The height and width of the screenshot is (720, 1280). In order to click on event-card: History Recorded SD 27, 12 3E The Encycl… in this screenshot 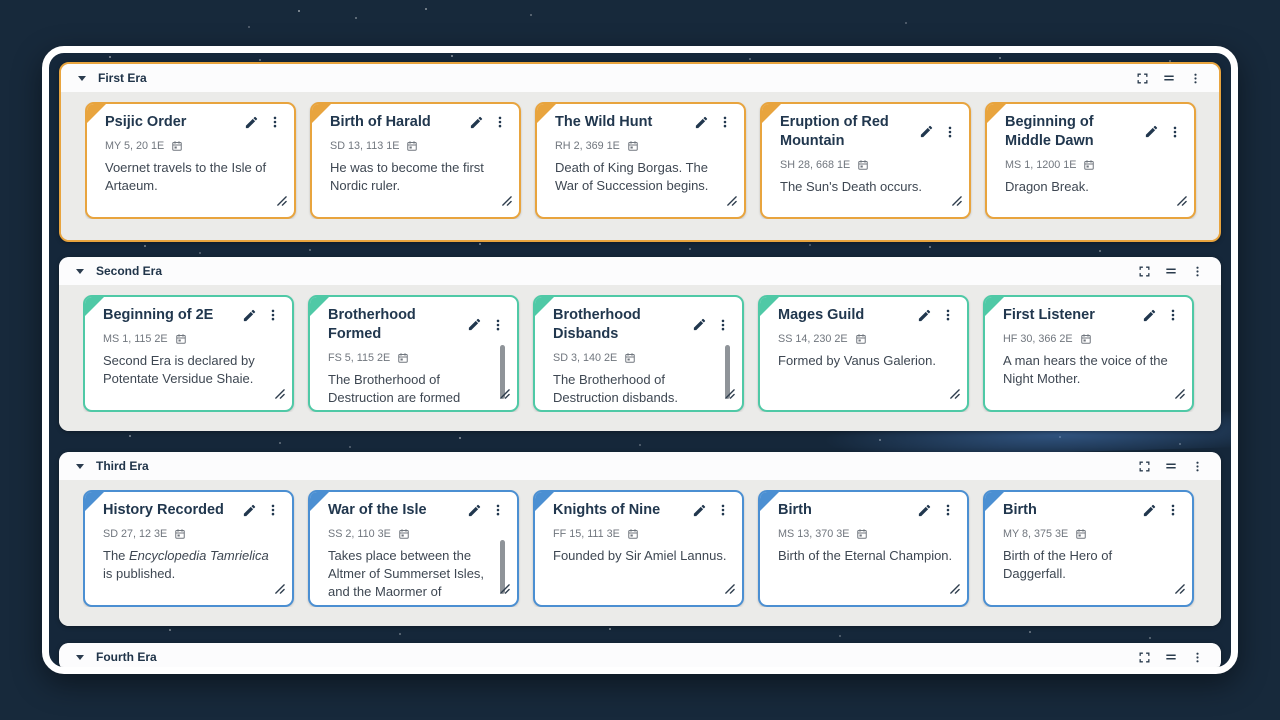, I will do `click(188, 548)`.